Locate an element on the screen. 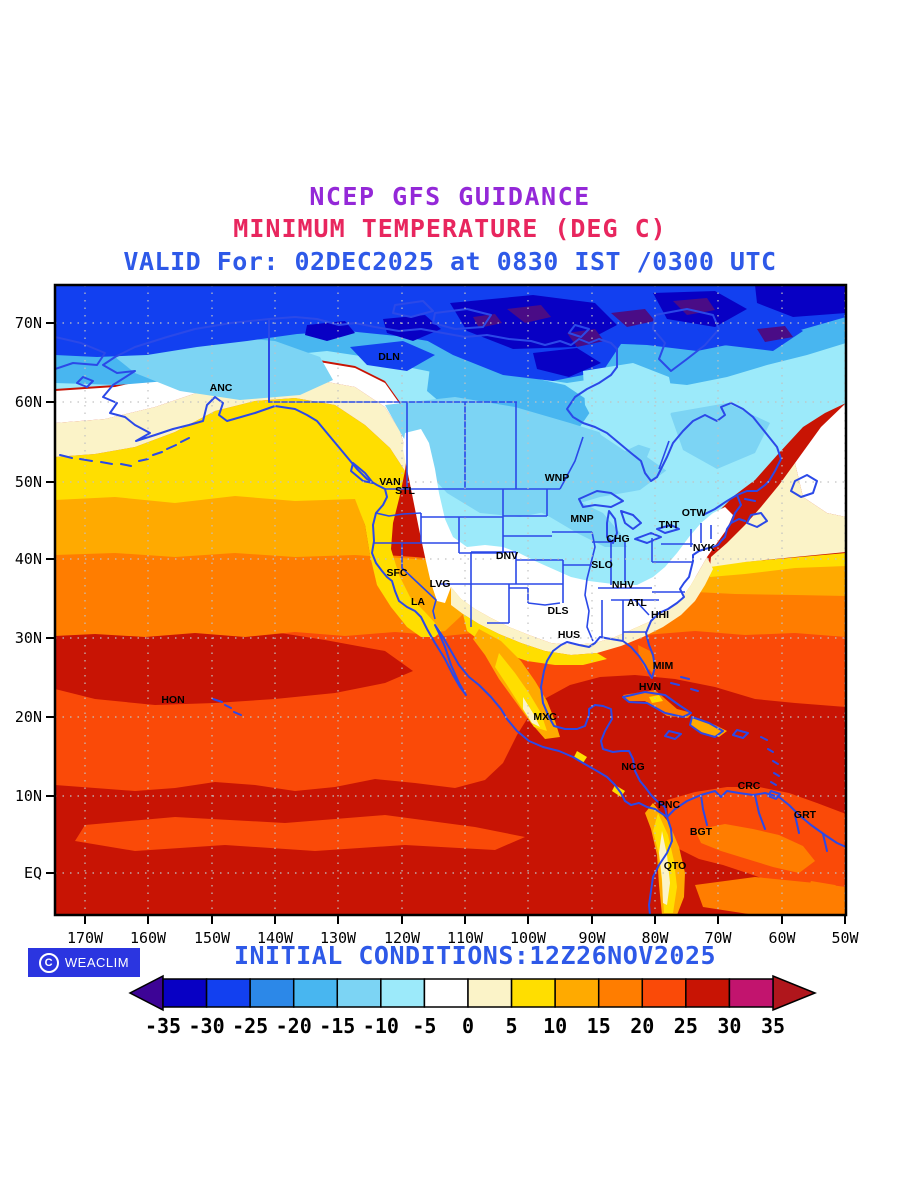 This screenshot has width=900, height=1200. lon-tick-label: 160W is located at coordinates (148, 938).